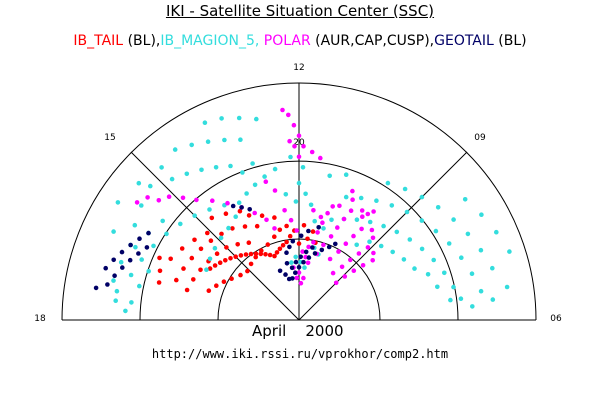 This screenshot has height=400, width=600. I want to click on tick-label-06: 06, so click(556, 319).